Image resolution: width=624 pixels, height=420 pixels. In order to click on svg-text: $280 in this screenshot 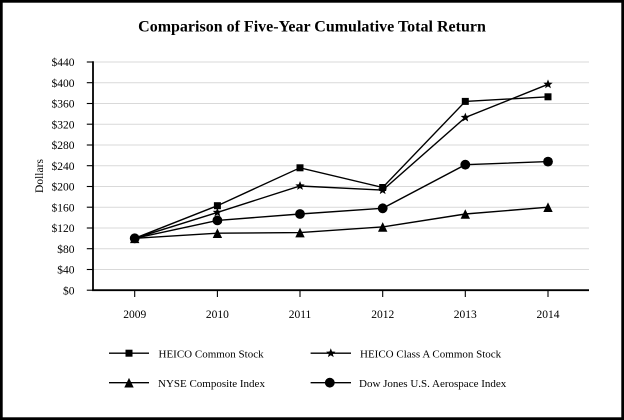, I will do `click(63, 145)`.